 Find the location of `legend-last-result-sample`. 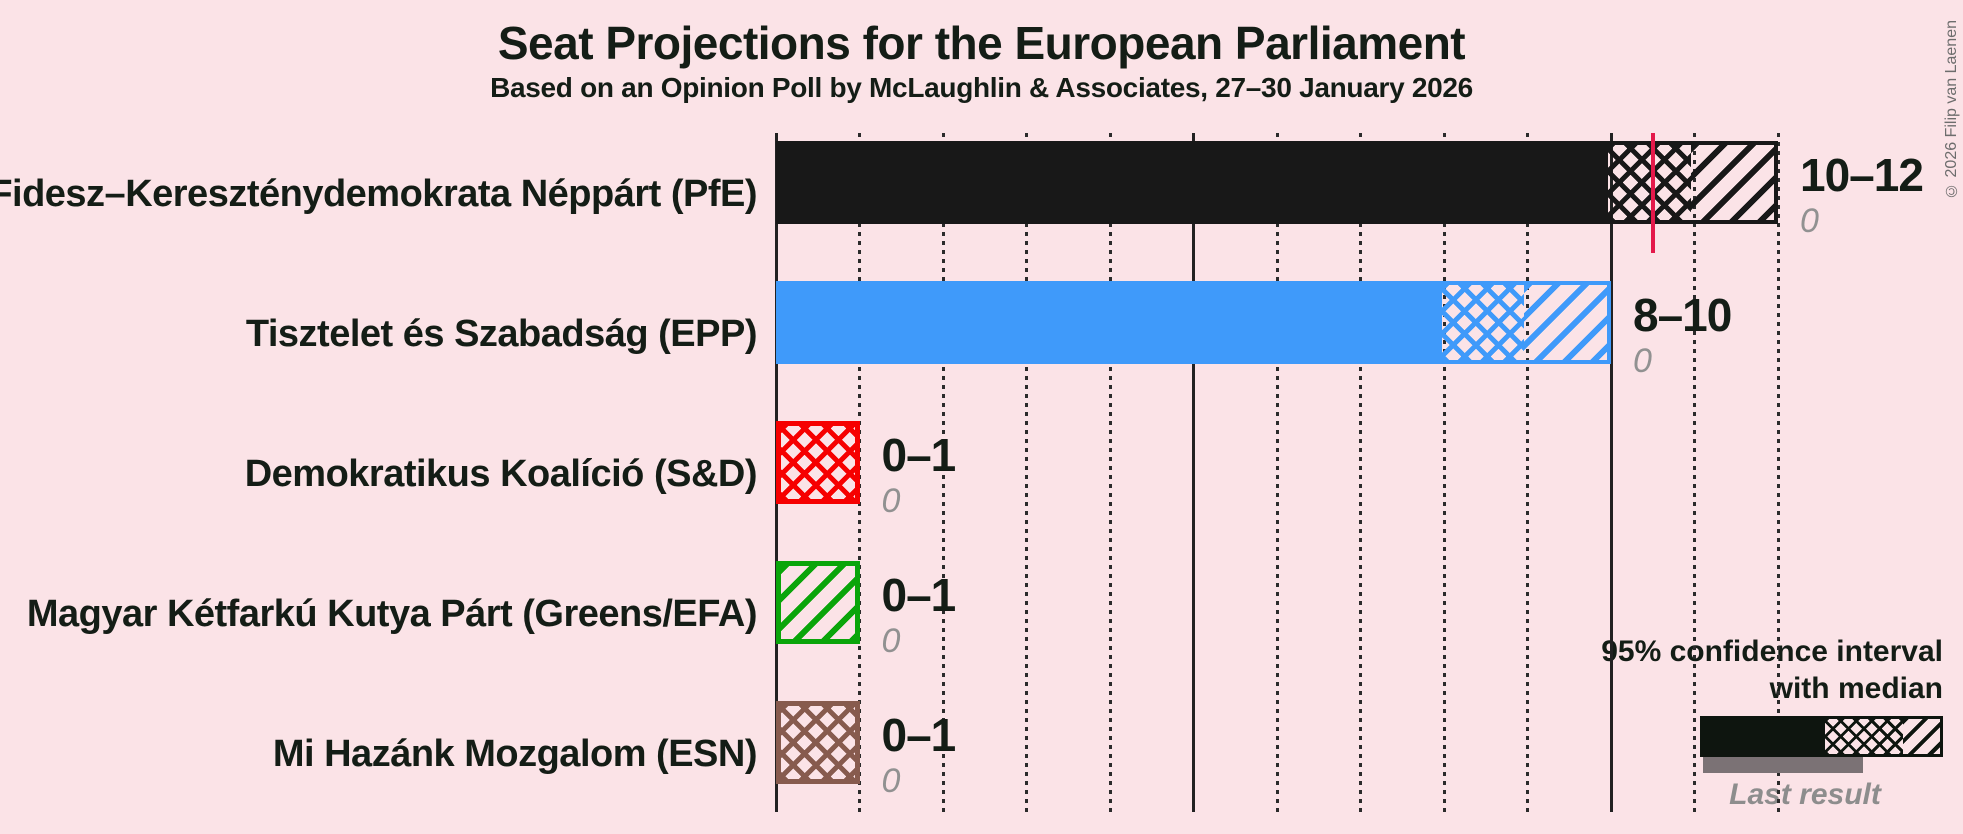

legend-last-result-sample is located at coordinates (1783, 765).